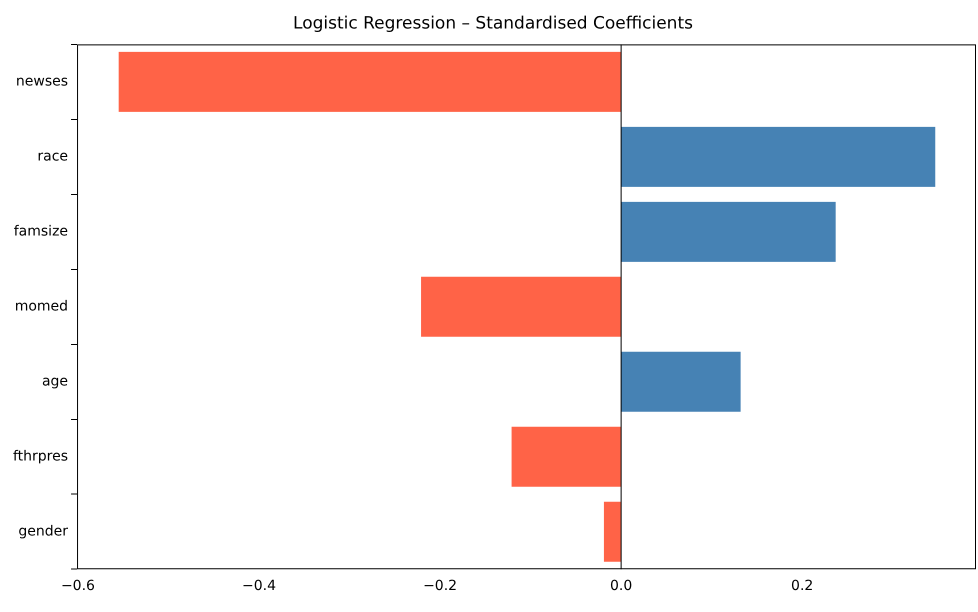  I want to click on y-tick-label: age, so click(55, 381).